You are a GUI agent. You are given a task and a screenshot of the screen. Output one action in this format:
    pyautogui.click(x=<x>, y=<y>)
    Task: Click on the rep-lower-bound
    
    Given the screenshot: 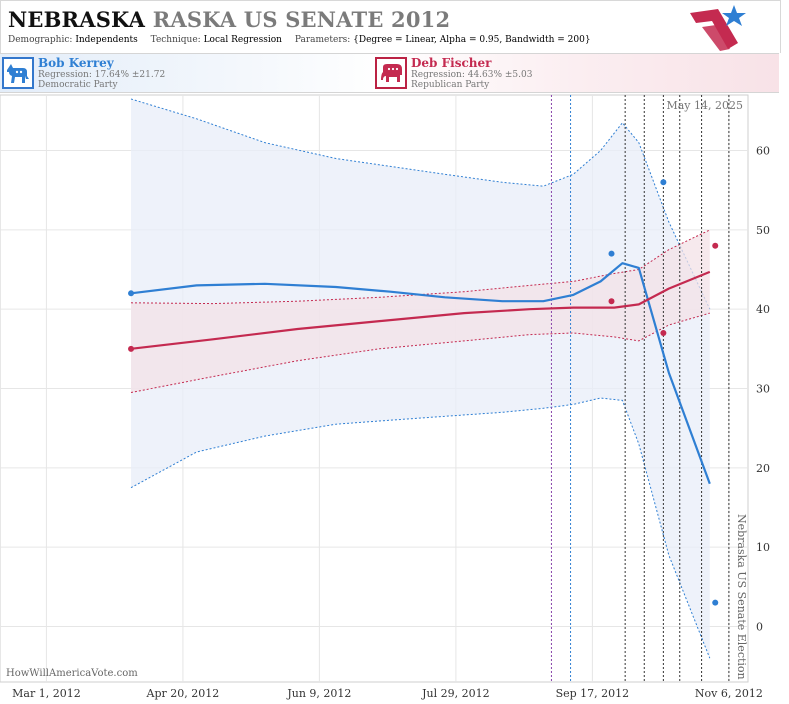 What is the action you would take?
    pyautogui.click(x=420, y=352)
    